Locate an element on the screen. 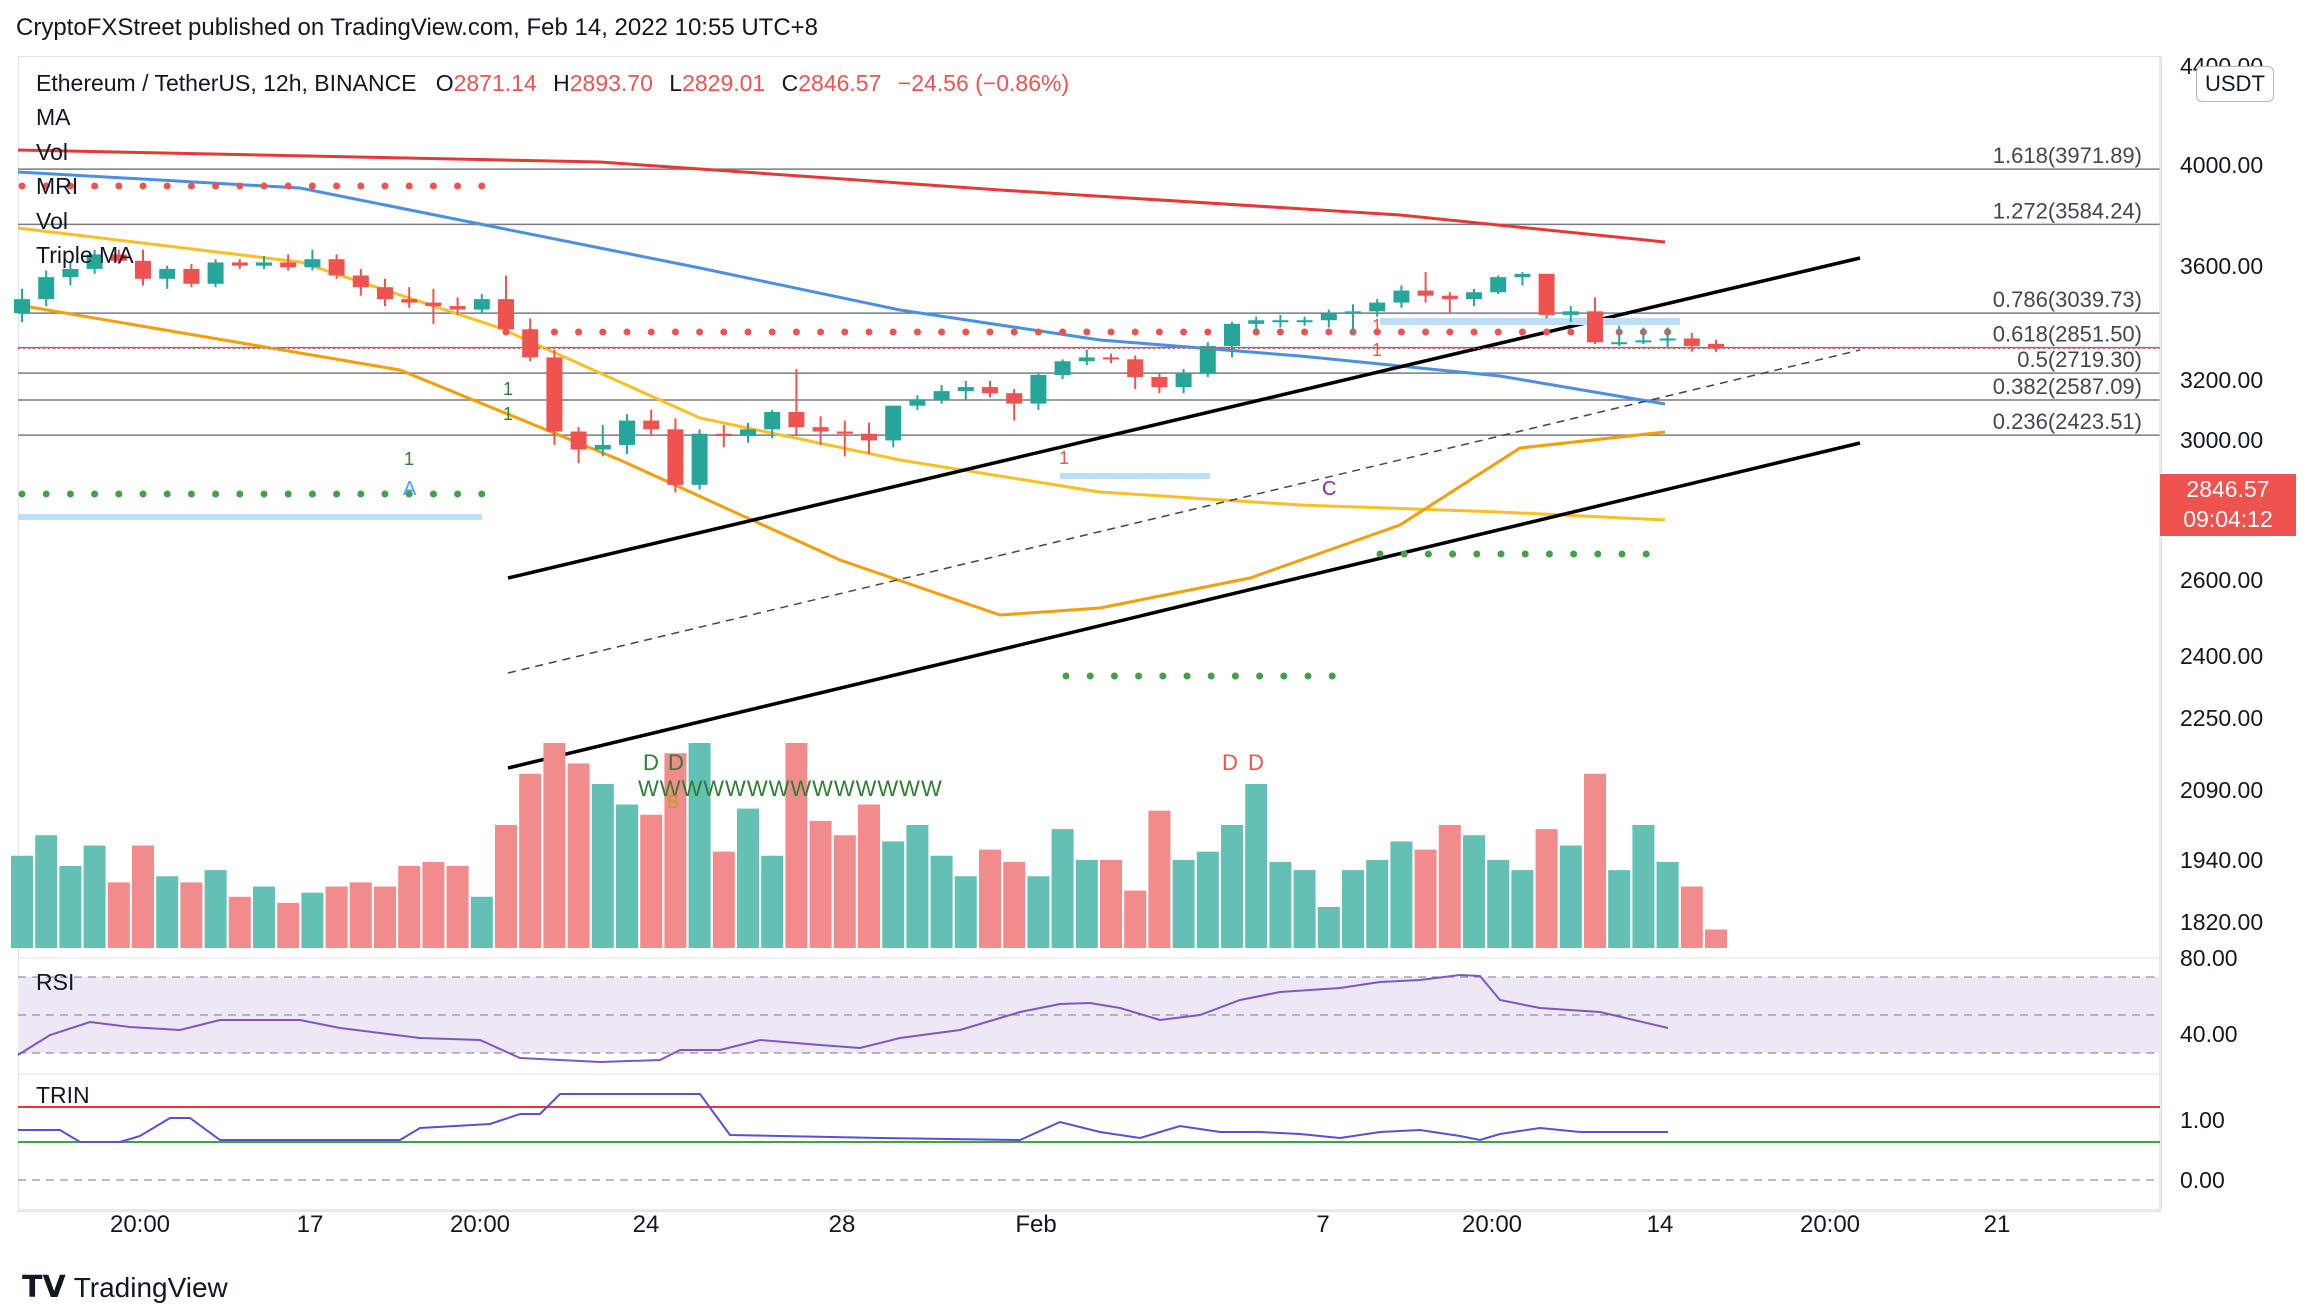 This screenshot has width=2306, height=1316. price-tick-1: 4000.00 is located at coordinates (2221, 165).